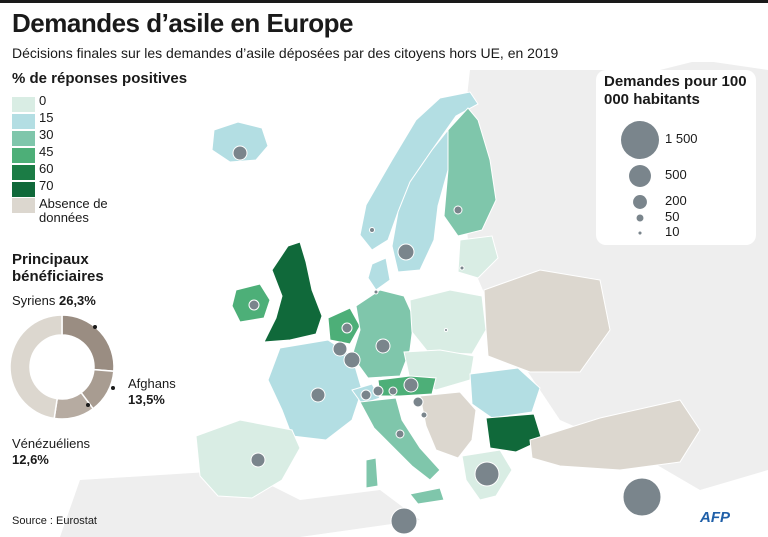  What do you see at coordinates (379, 274) in the screenshot?
I see `denmark` at bounding box center [379, 274].